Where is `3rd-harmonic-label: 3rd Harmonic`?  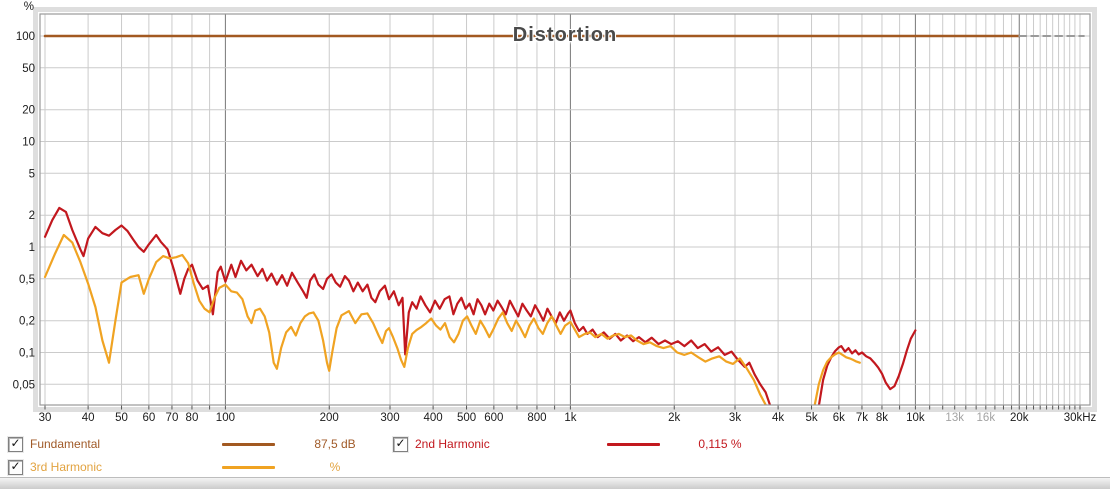 3rd-harmonic-label: 3rd Harmonic is located at coordinates (66, 467).